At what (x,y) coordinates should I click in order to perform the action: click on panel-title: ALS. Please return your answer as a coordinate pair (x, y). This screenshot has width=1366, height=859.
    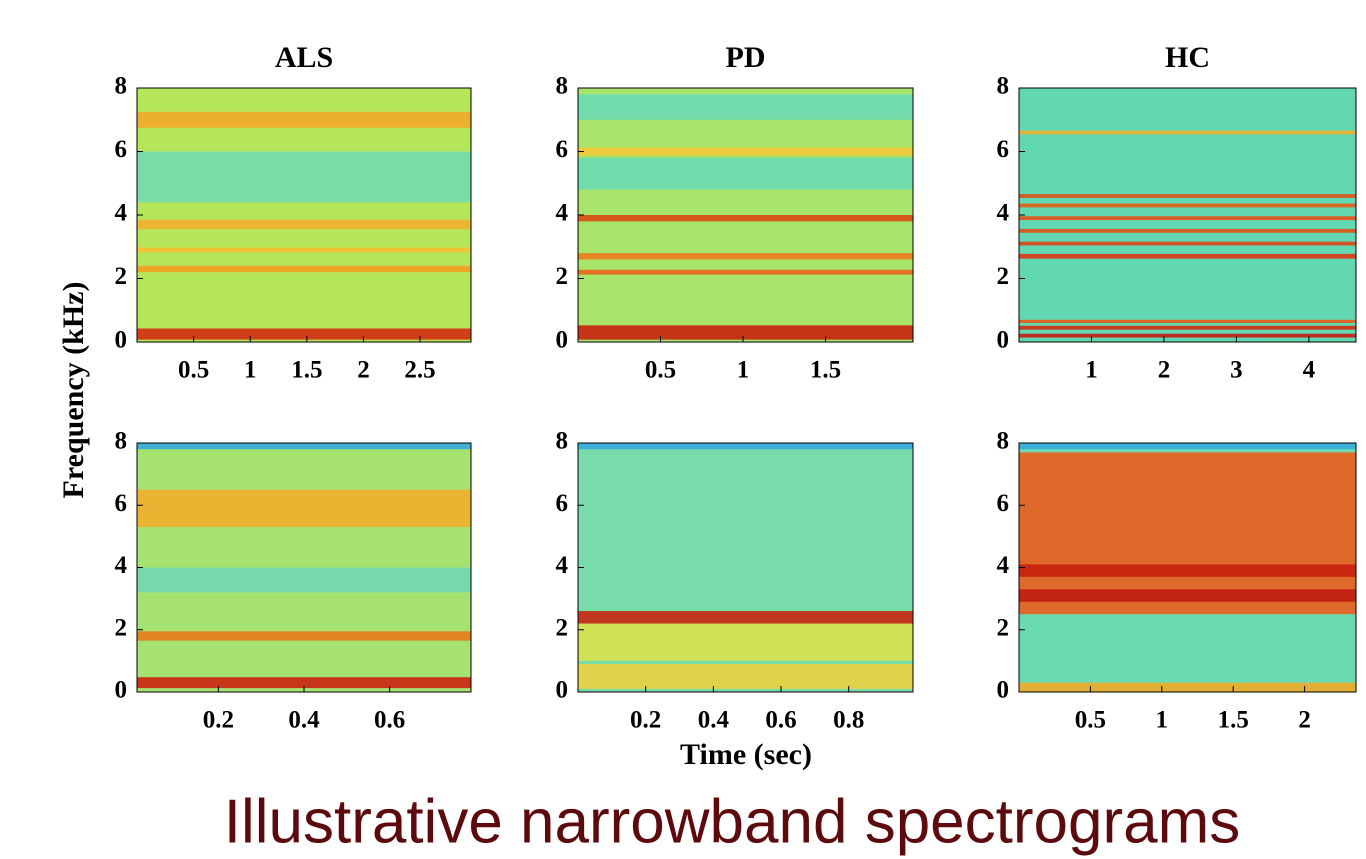
    Looking at the image, I should click on (304, 57).